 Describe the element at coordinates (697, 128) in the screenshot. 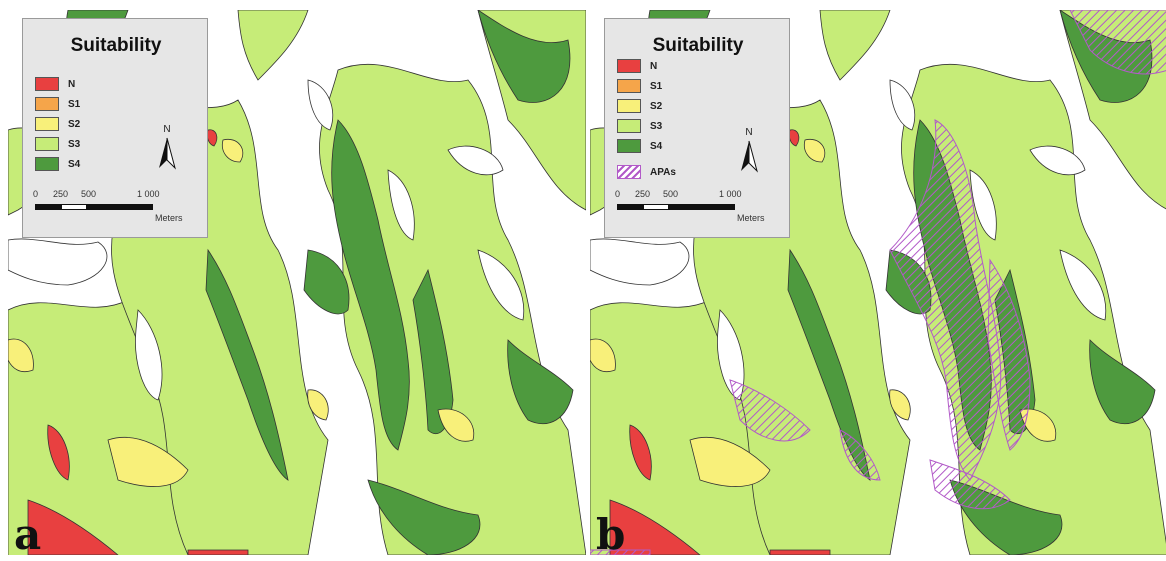

I see `map-legend: Suitability N S1 S2 S3 S4 APAs N` at that location.